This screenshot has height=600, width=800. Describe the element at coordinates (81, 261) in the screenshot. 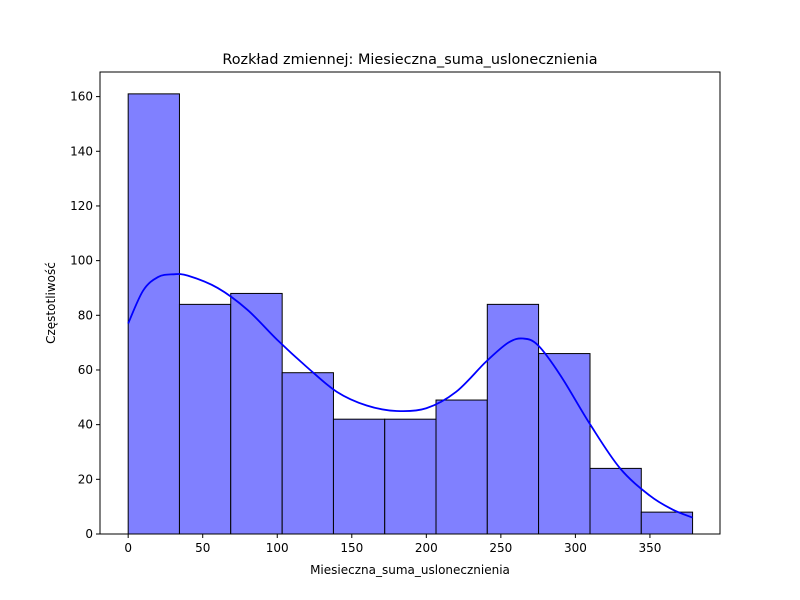

I see `y-tick-label: 100` at that location.